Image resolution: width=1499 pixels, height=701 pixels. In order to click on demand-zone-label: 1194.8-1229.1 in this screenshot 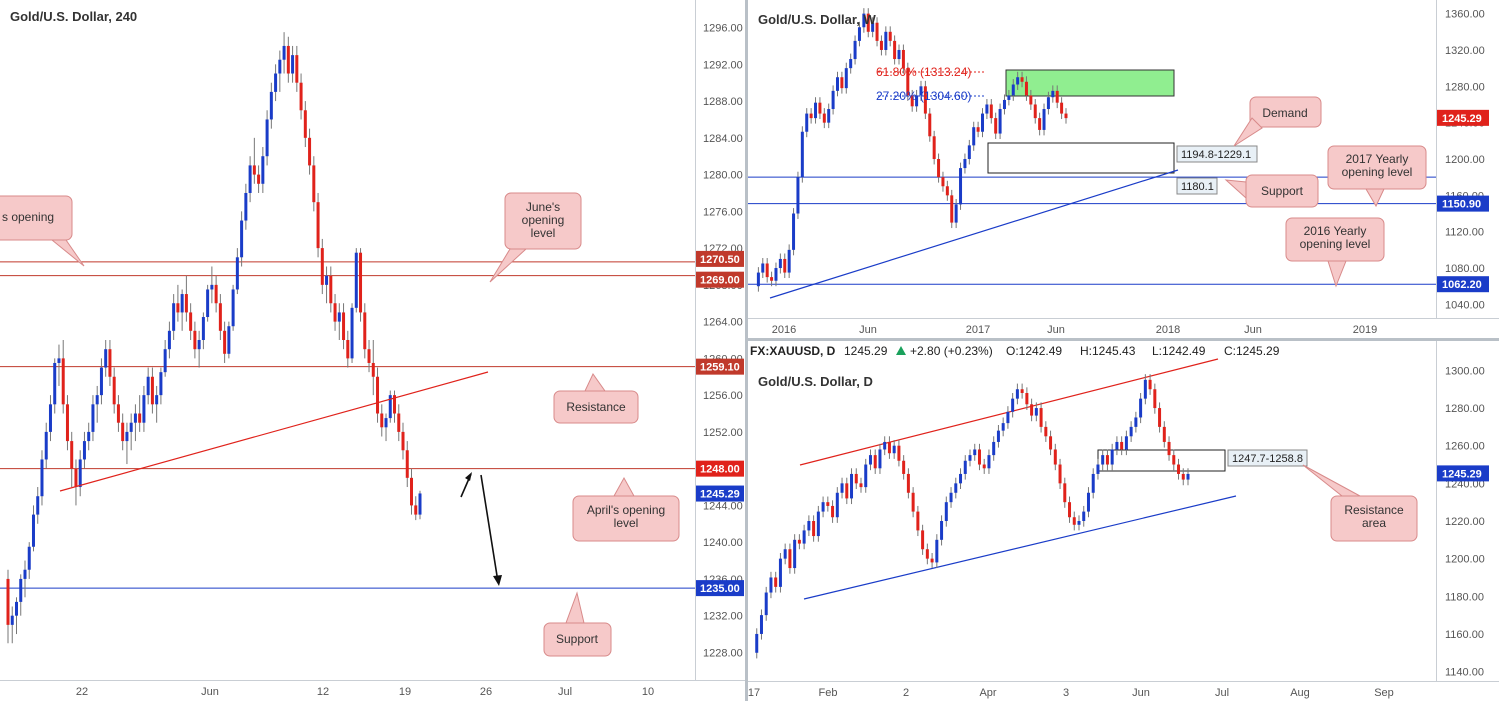, I will do `click(1217, 154)`.